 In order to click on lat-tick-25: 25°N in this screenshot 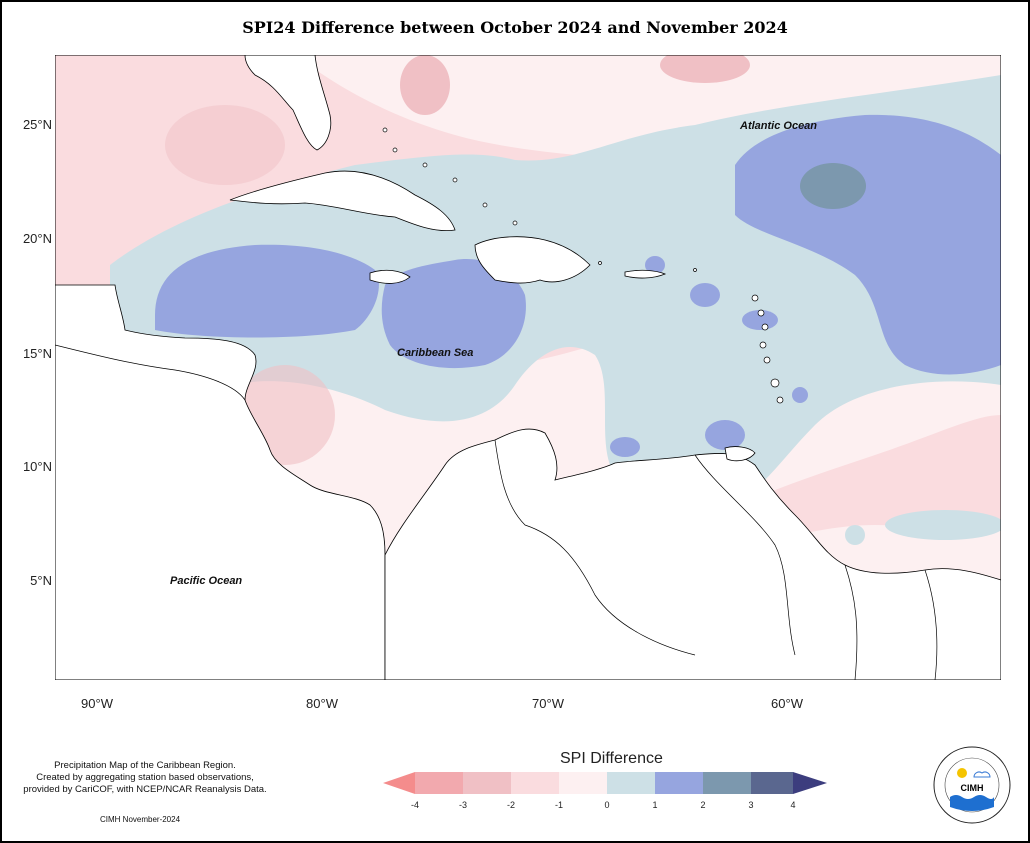, I will do `click(37, 124)`.